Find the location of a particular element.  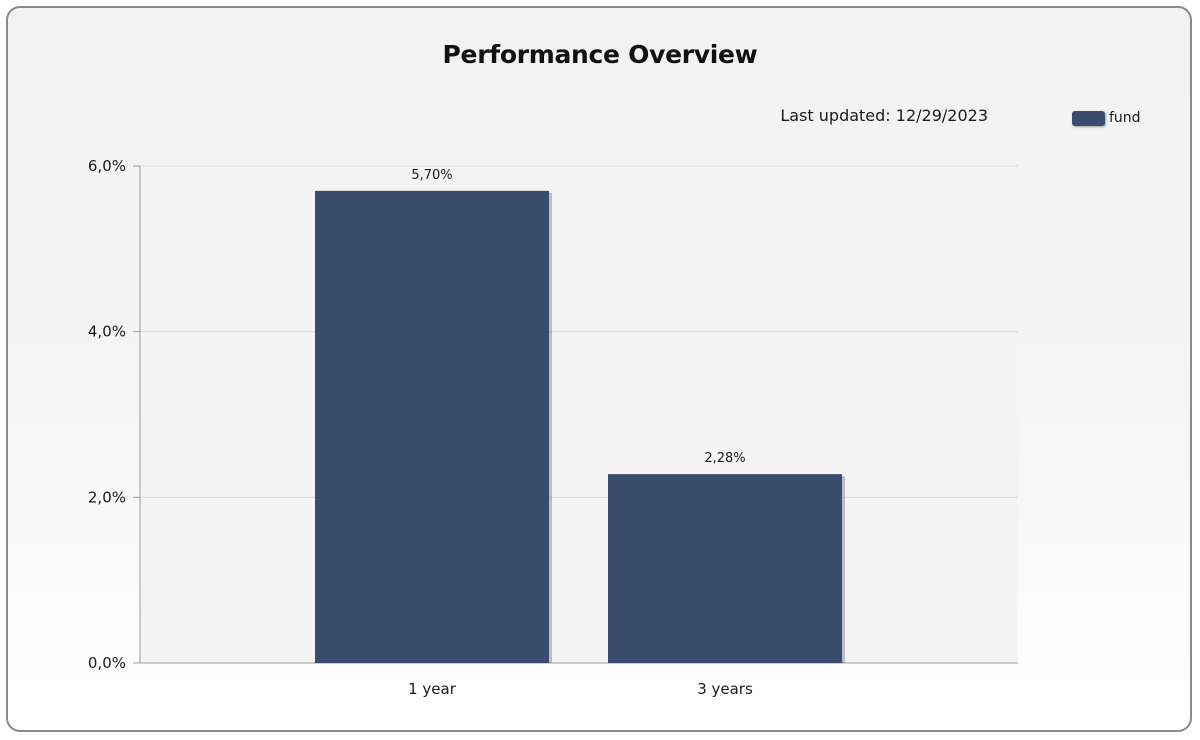

x-tick-label: 3 years is located at coordinates (725, 689).